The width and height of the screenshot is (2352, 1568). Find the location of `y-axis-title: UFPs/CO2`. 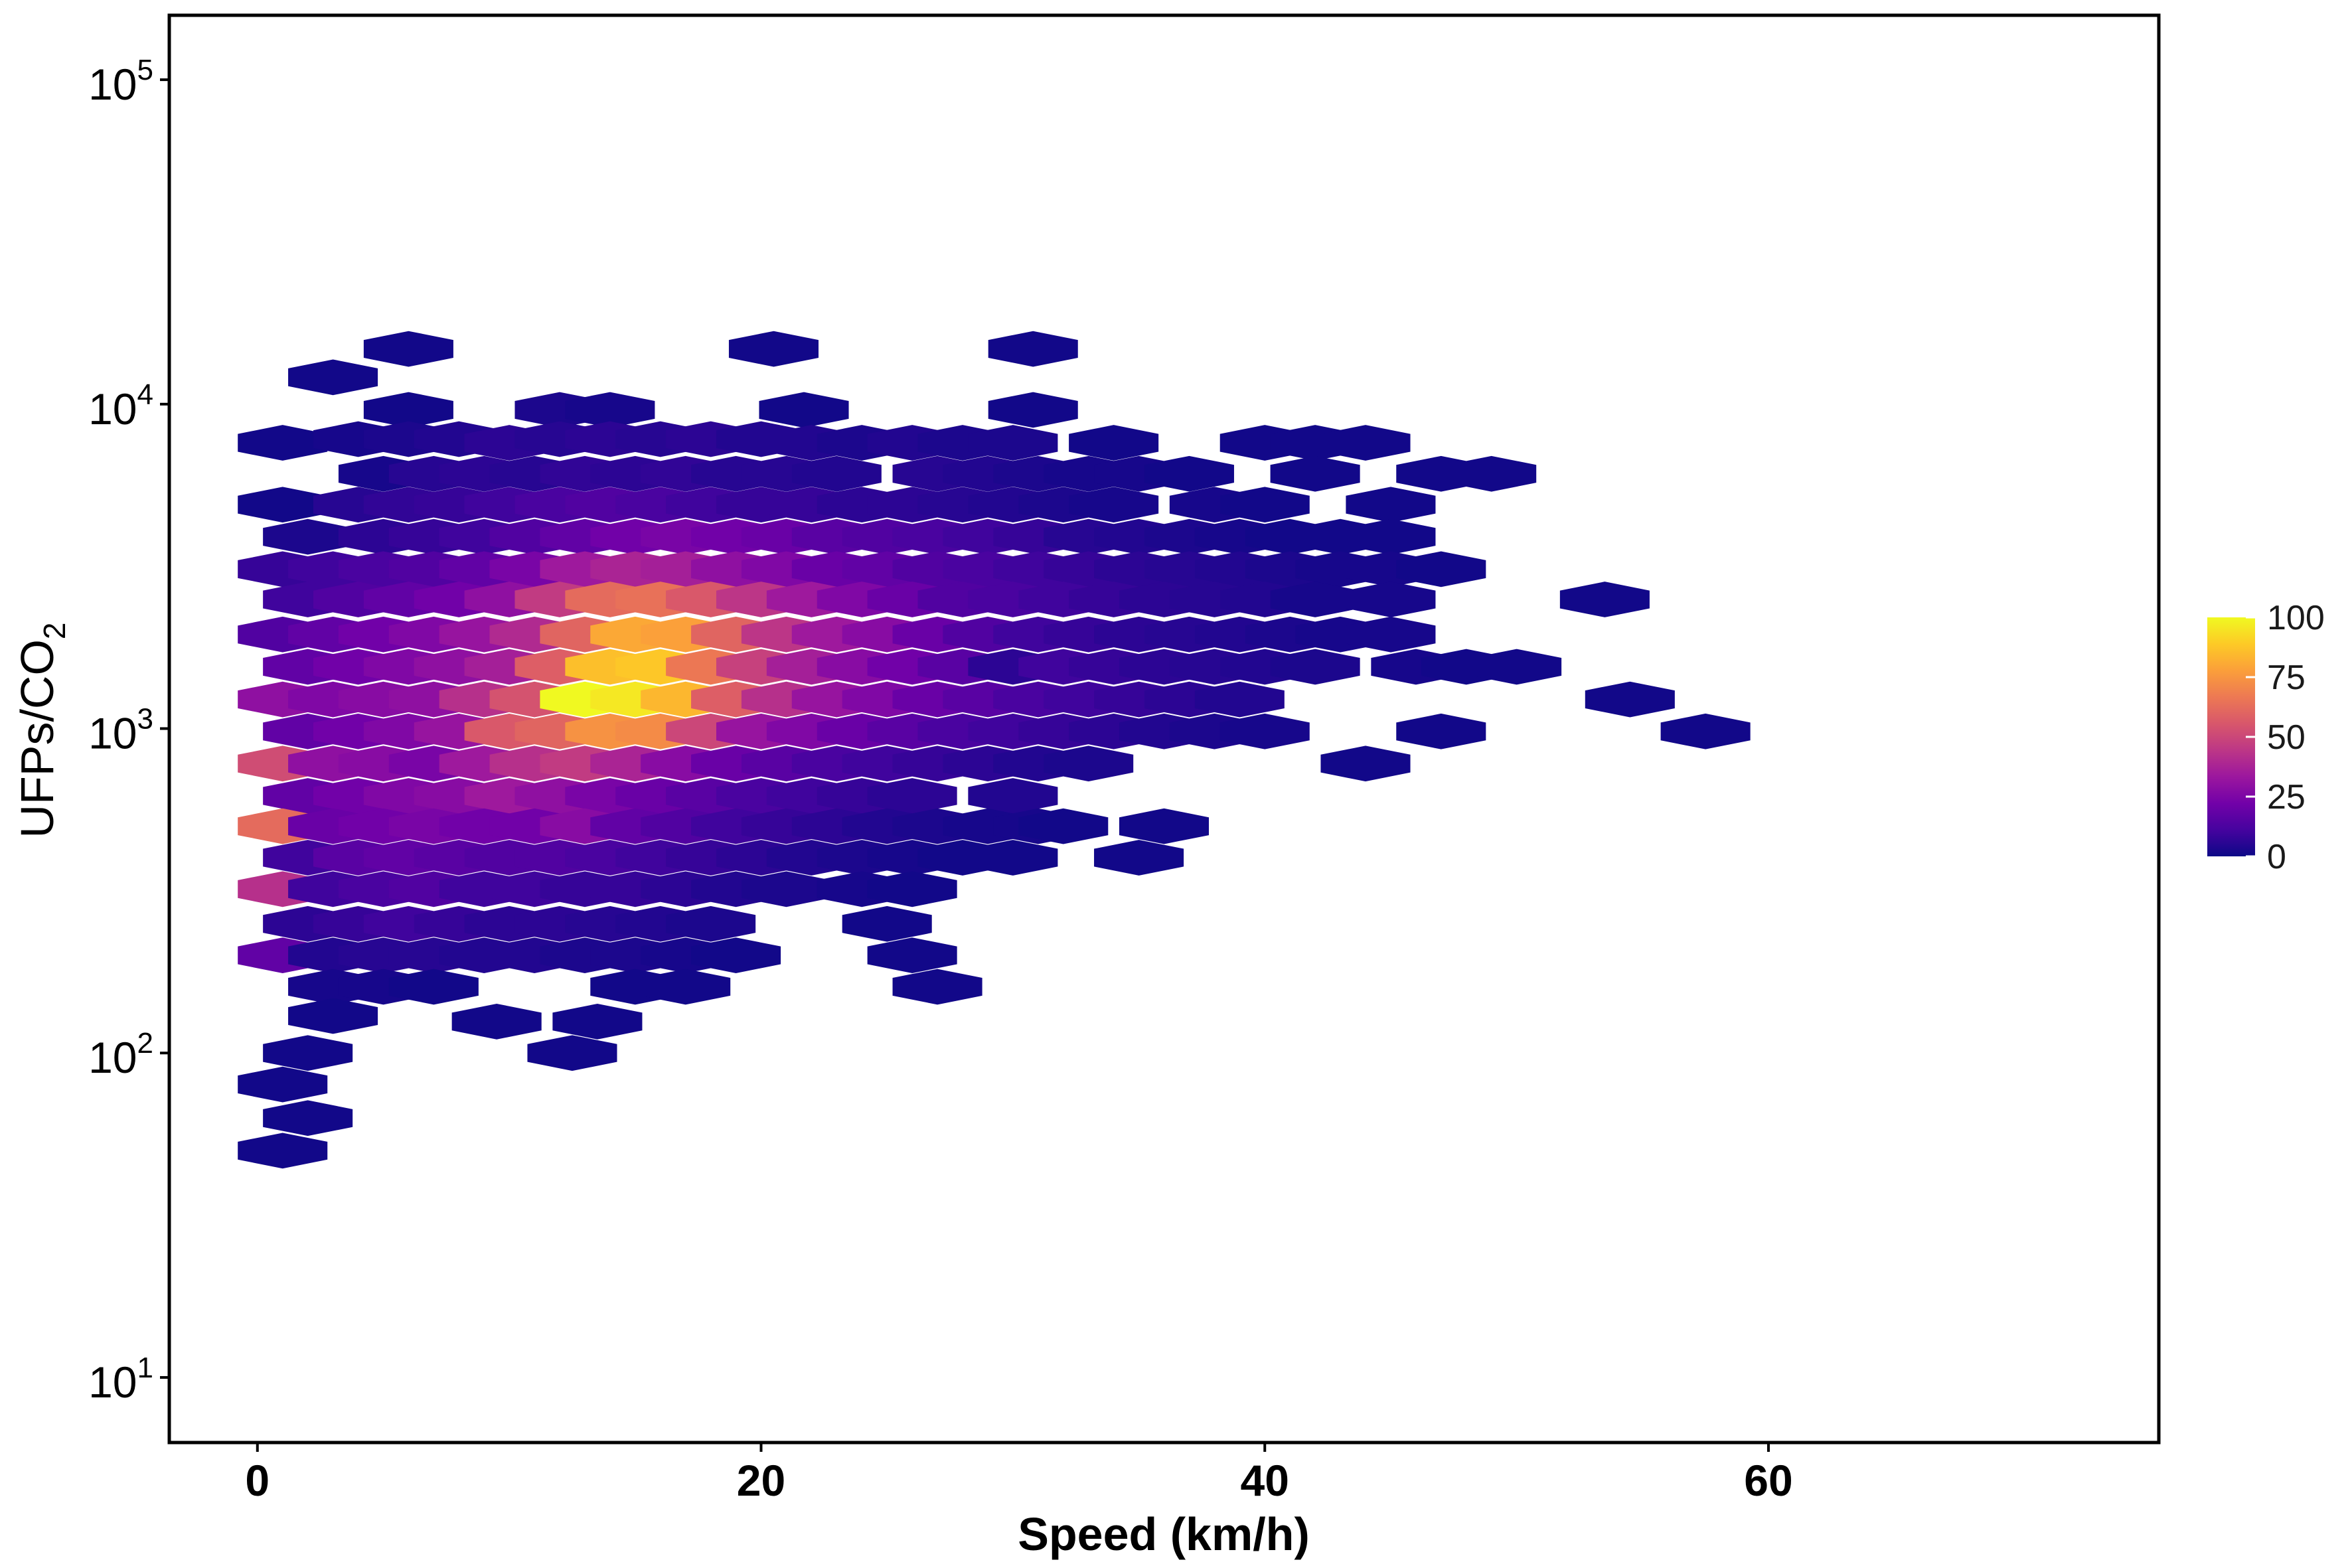

y-axis-title: UFPs/CO2 is located at coordinates (42, 730).